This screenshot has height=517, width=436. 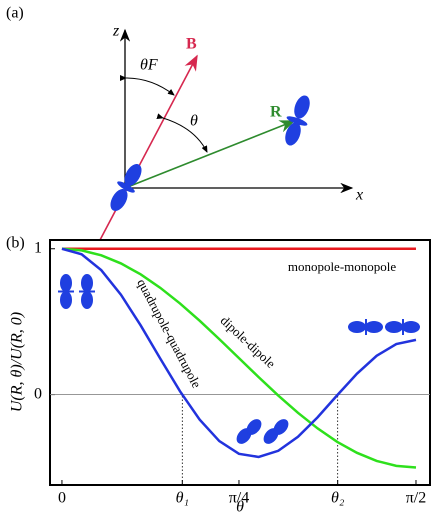 I want to click on b-vector, so click(x=148, y=147).